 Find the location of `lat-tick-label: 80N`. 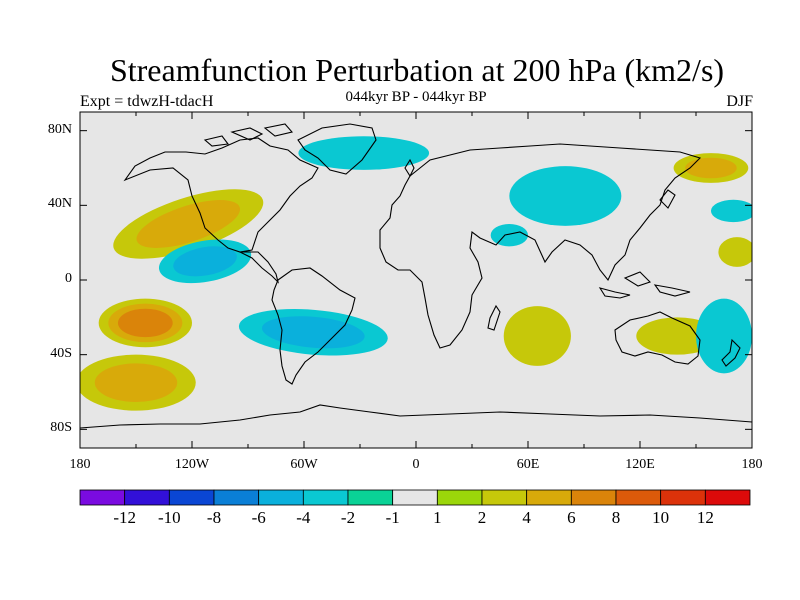

lat-tick-label: 80N is located at coordinates (59, 129).